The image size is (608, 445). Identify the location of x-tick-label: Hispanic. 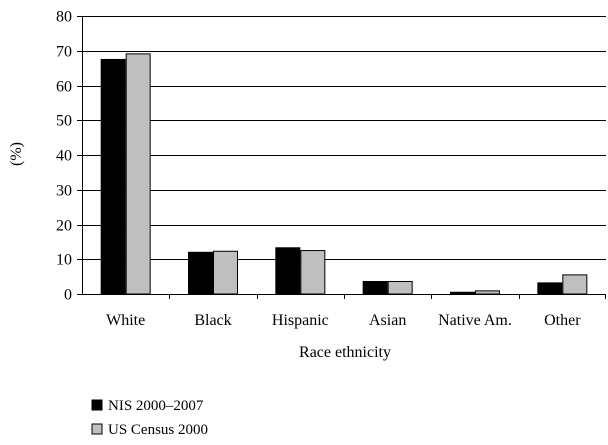
(300, 320).